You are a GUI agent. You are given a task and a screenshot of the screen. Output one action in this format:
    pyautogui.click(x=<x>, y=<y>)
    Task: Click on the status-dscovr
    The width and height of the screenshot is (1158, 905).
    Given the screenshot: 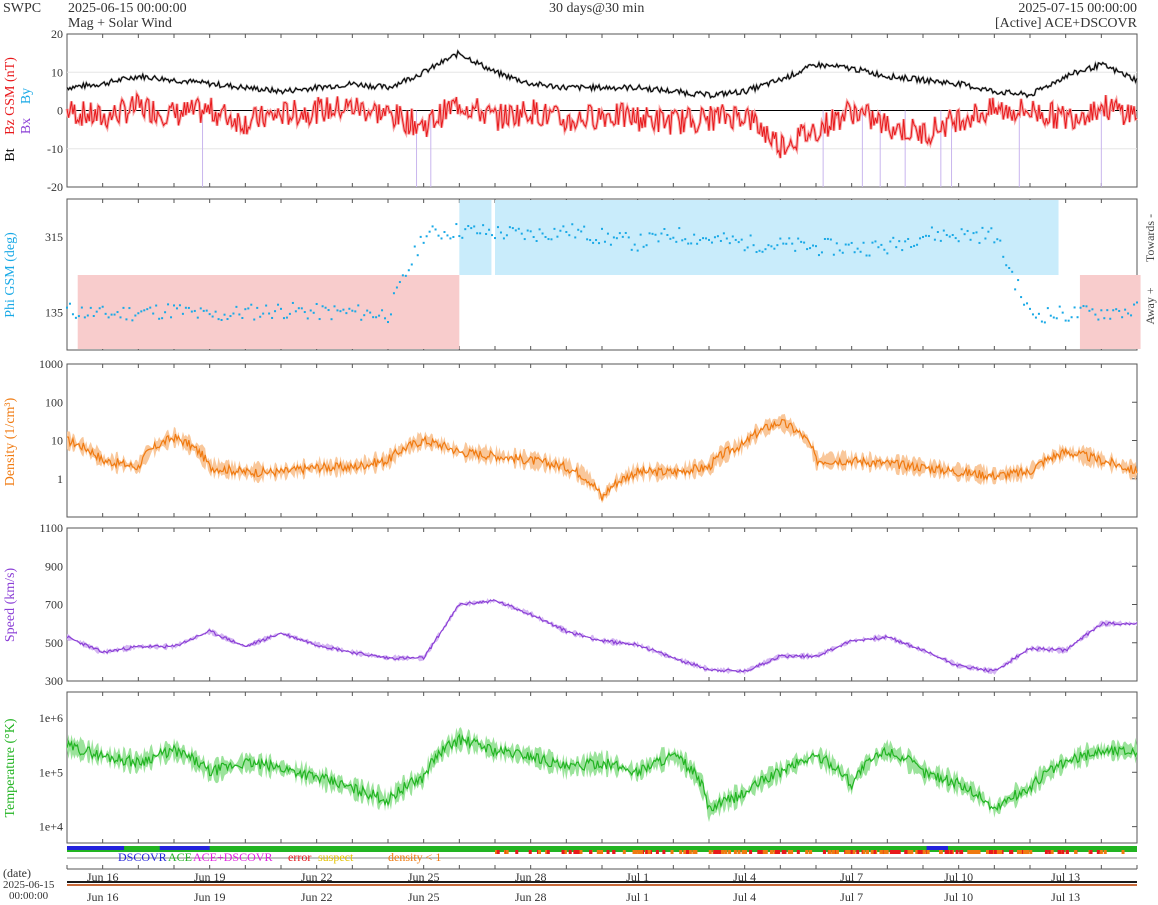 What is the action you would take?
    pyautogui.click(x=96, y=848)
    